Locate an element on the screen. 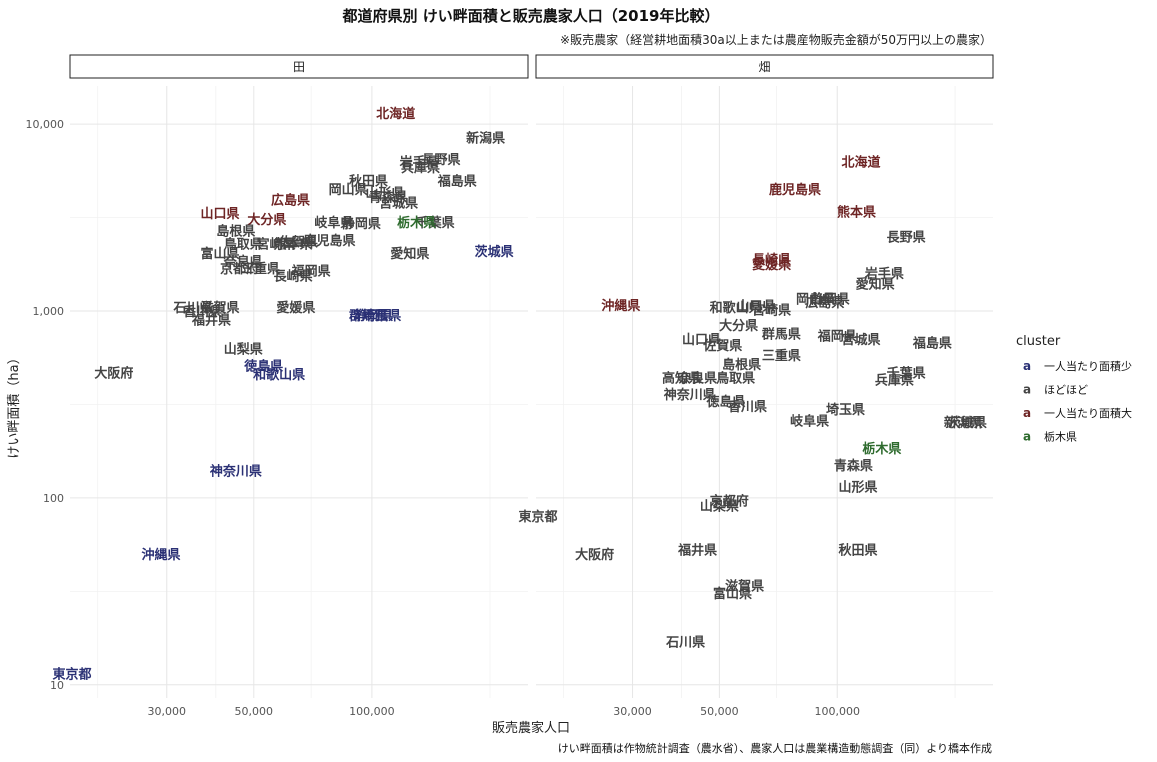 Image resolution: width=1157 pixels, height=762 pixels. data-point-label: 青森県 is located at coordinates (853, 466).